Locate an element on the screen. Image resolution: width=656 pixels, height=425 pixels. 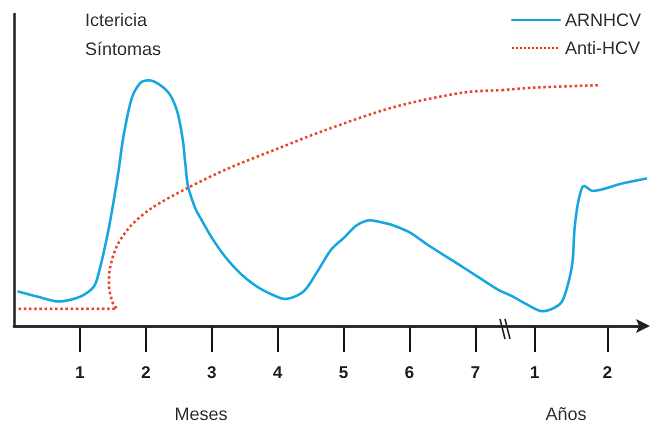
x-tick-label: 7 is located at coordinates (475, 372).